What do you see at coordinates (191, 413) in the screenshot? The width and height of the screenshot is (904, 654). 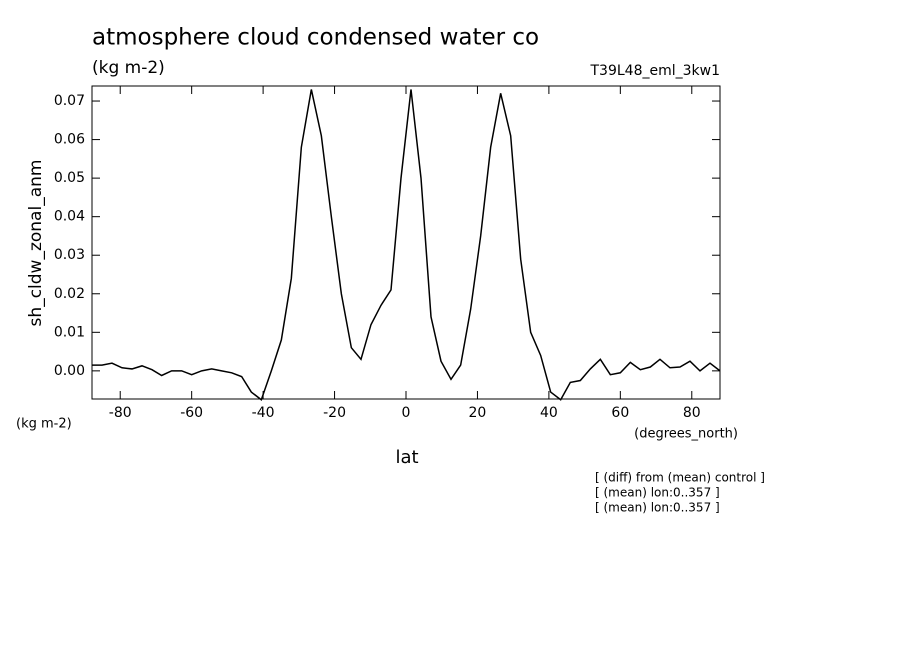 I see `x-tick-label: -60` at bounding box center [191, 413].